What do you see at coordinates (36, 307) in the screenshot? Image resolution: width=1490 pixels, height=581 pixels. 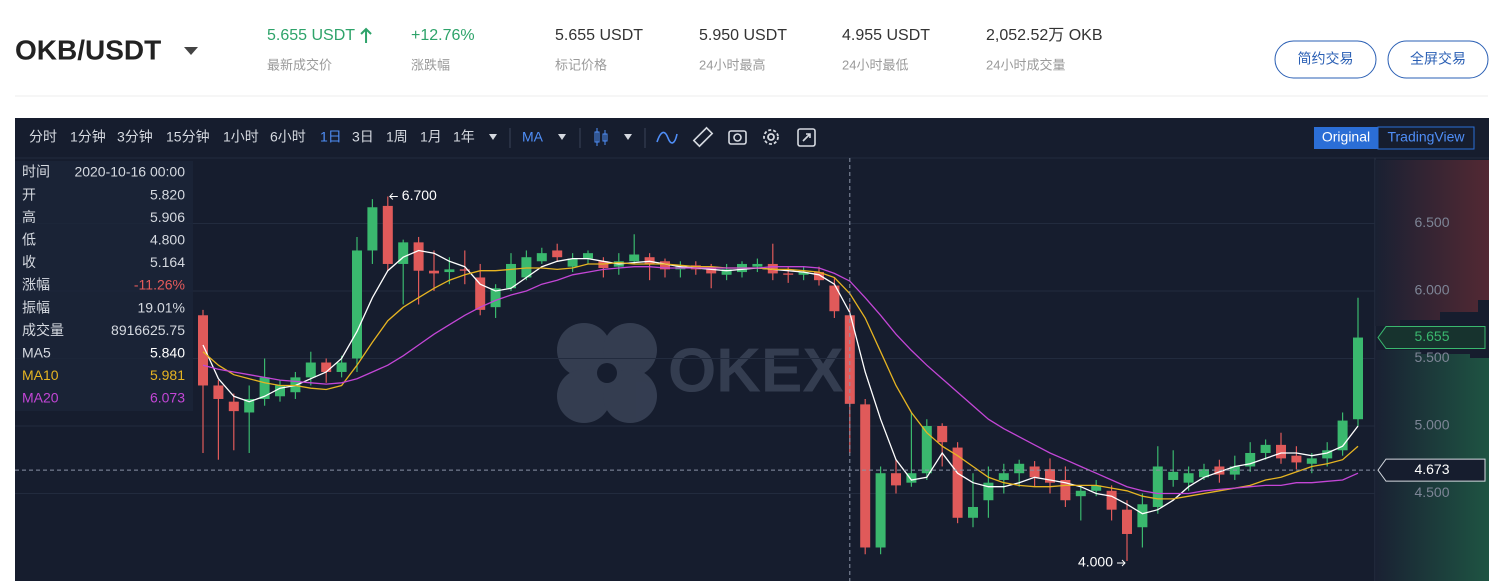 I see `info-label: 振幅` at bounding box center [36, 307].